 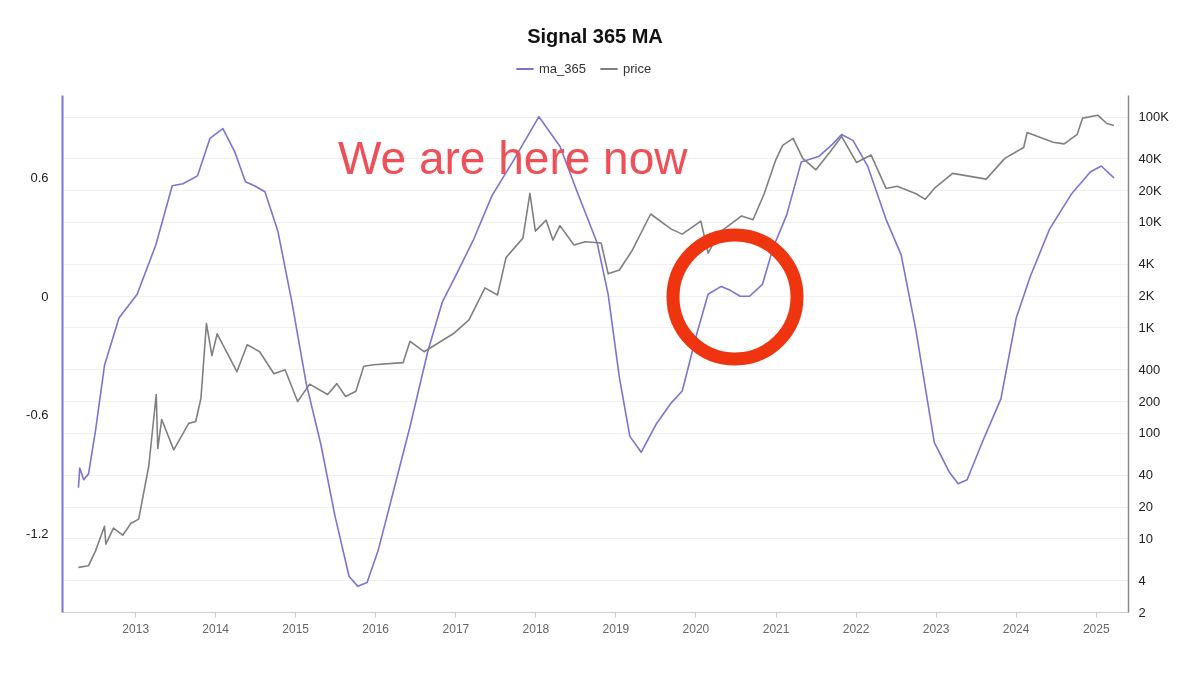 What do you see at coordinates (1145, 507) in the screenshot?
I see `y2-tick-label: 20` at bounding box center [1145, 507].